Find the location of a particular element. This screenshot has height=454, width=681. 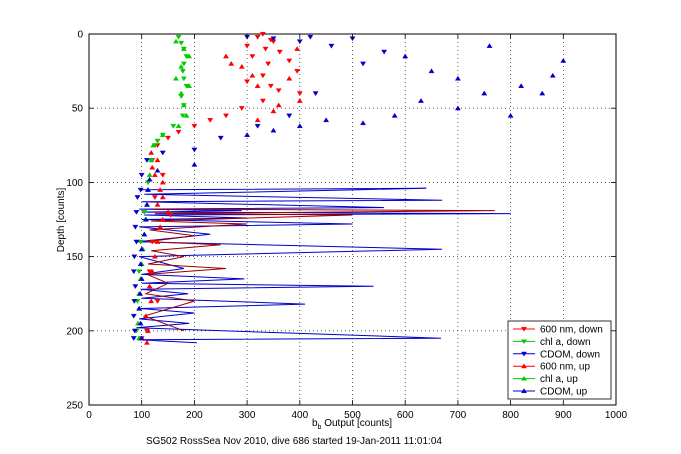

y-tick-label: 100 is located at coordinates (74, 183).